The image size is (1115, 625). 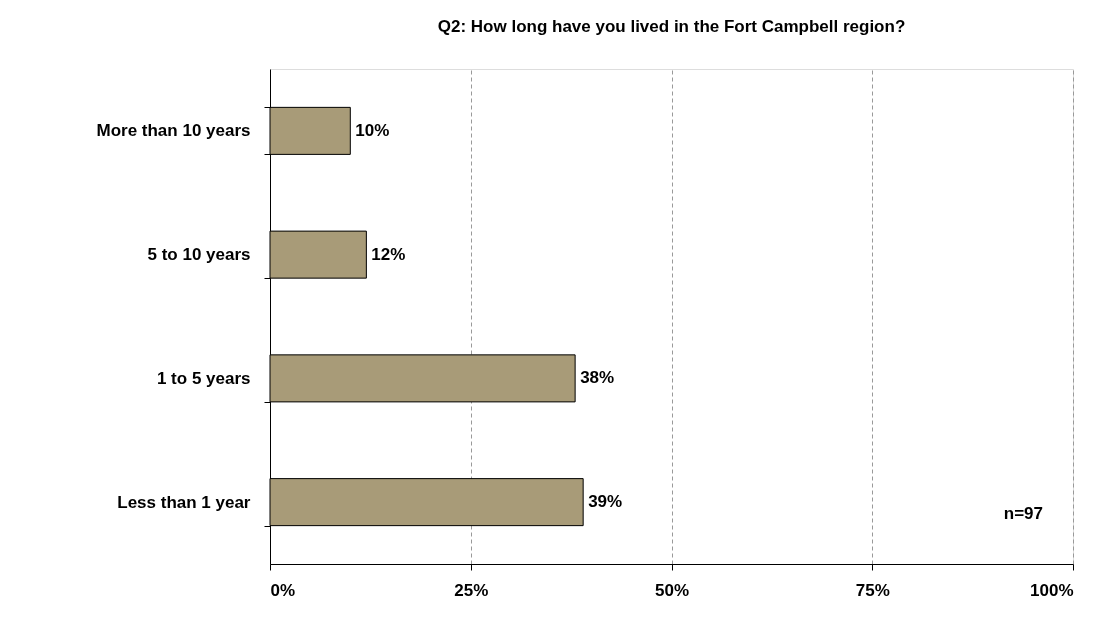 I want to click on x-tick-label: 100%, so click(x=1052, y=590).